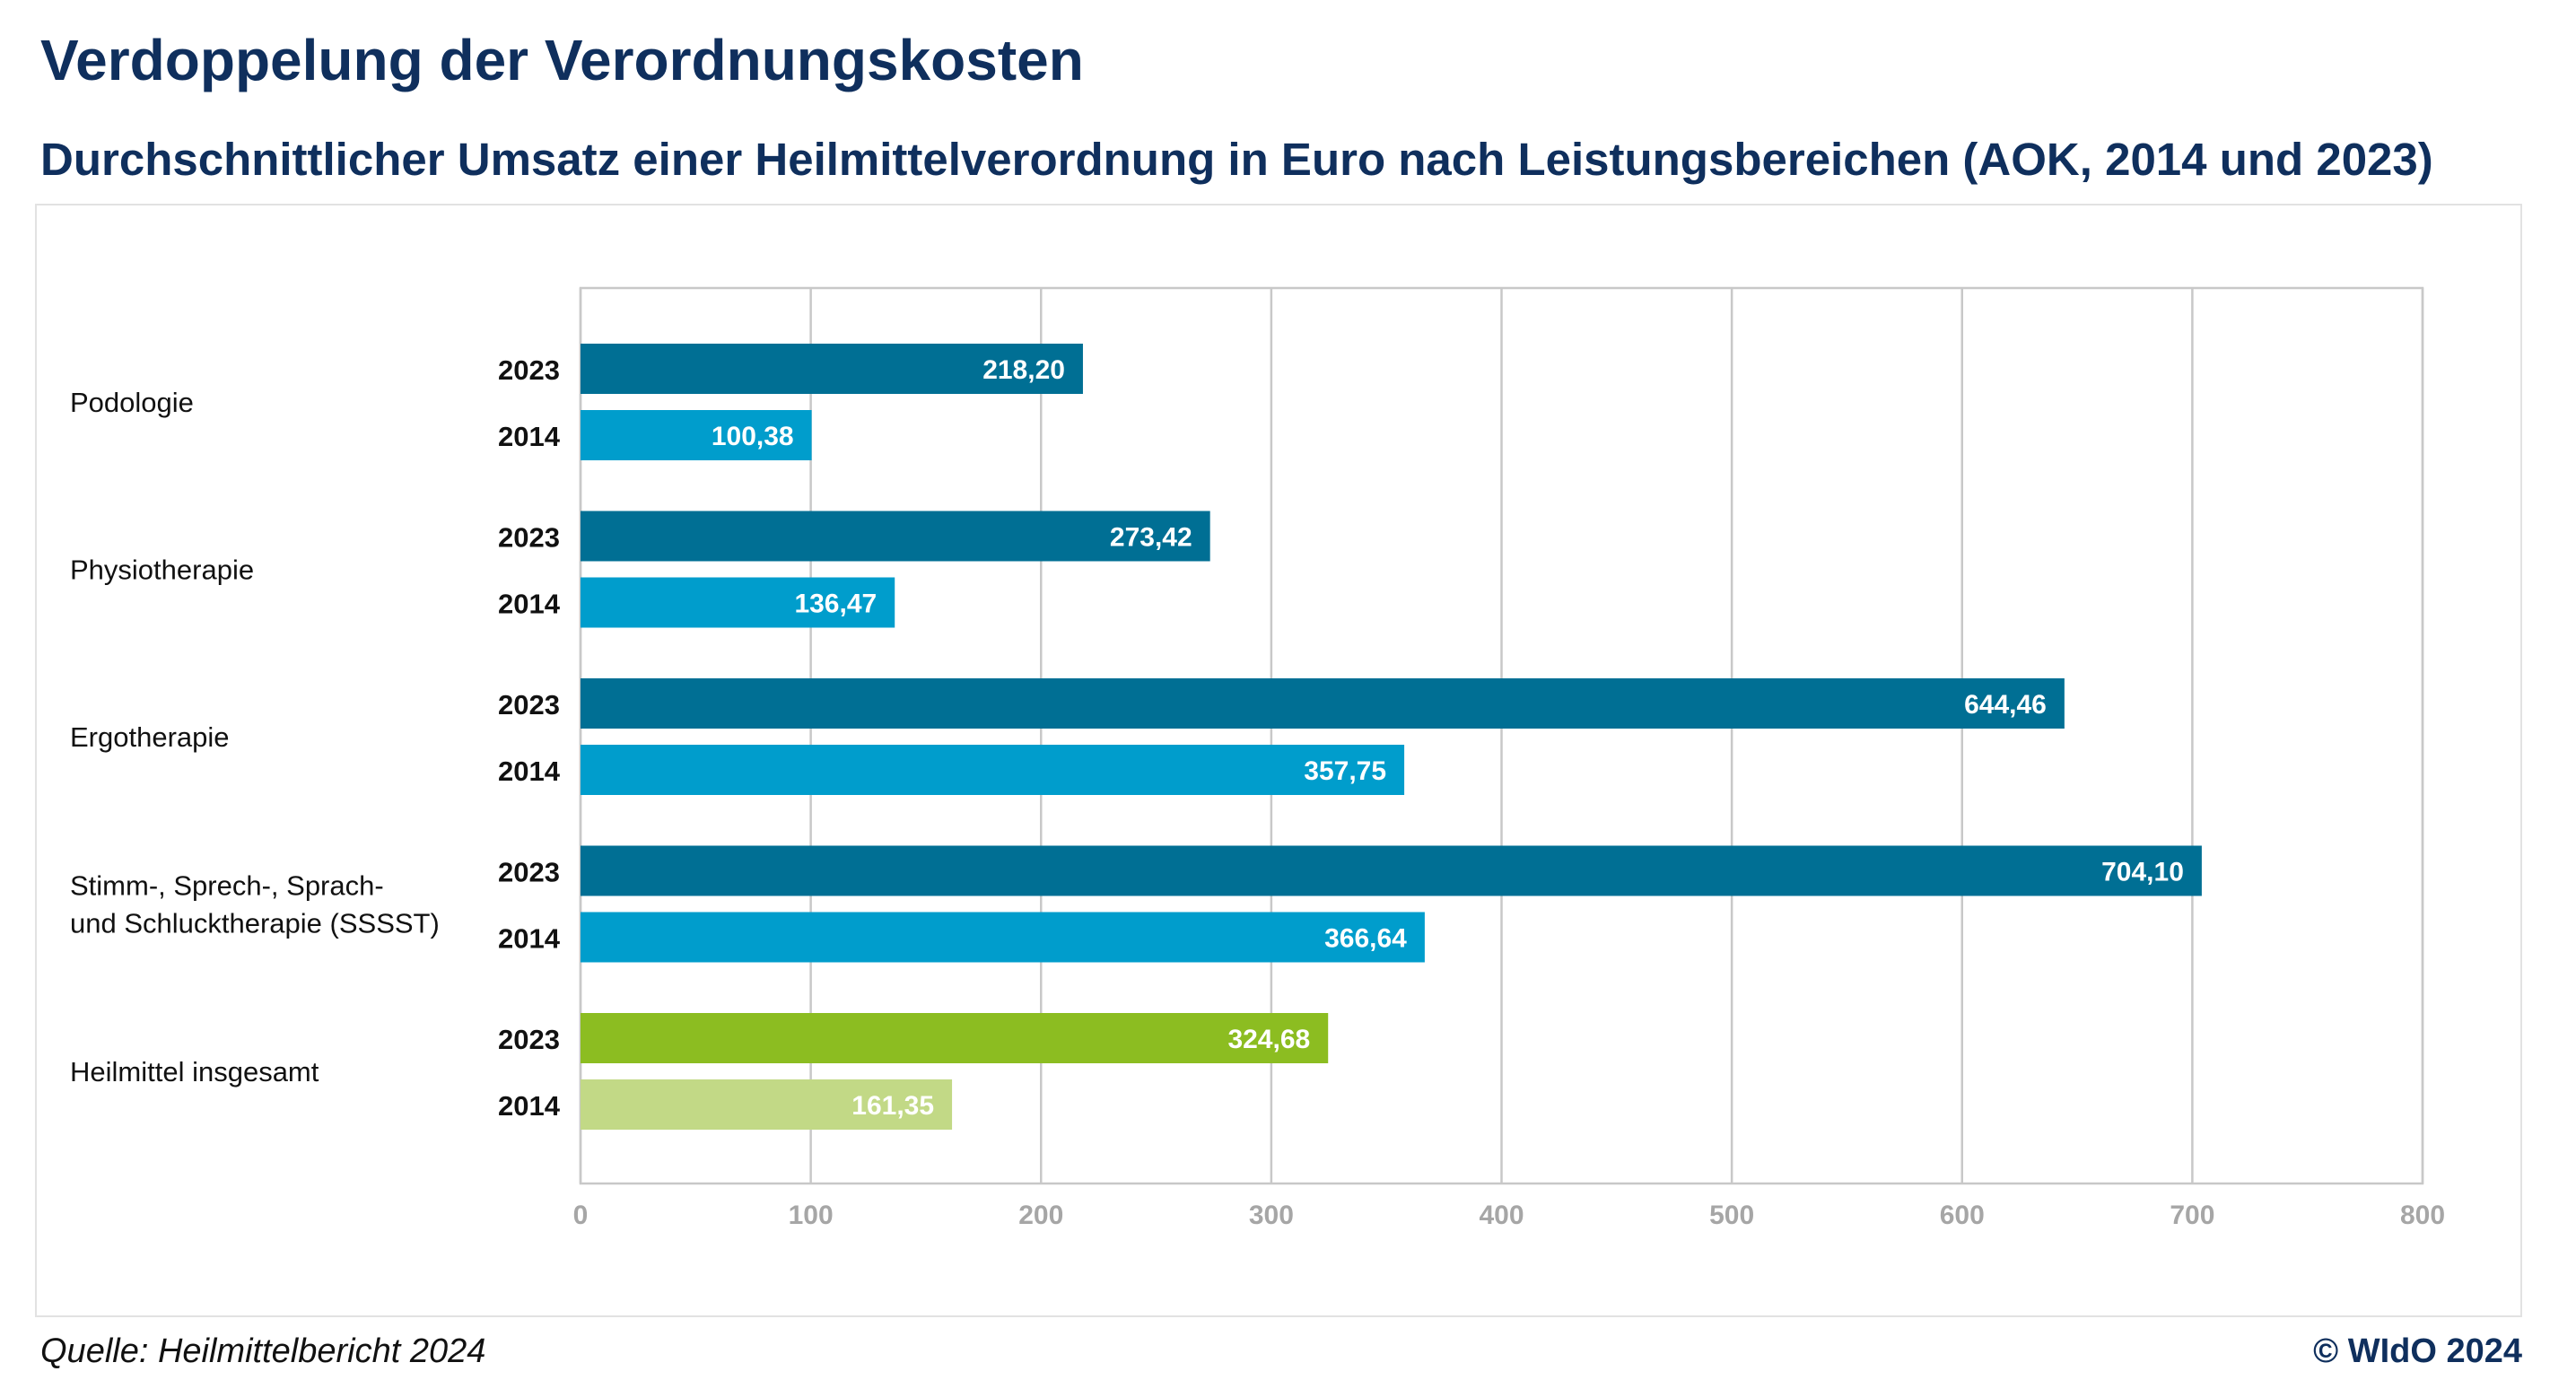  Describe the element at coordinates (162, 570) in the screenshot. I see `category-label: Physiotherapie` at that location.